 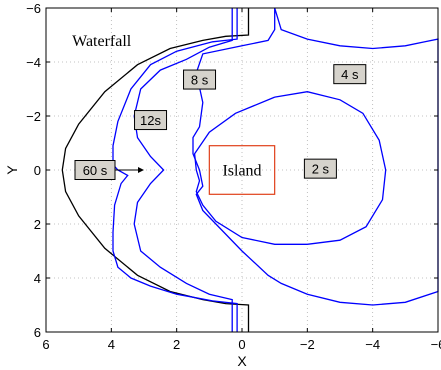 What do you see at coordinates (33, 62) in the screenshot?
I see `y-tick-label: −4` at bounding box center [33, 62].